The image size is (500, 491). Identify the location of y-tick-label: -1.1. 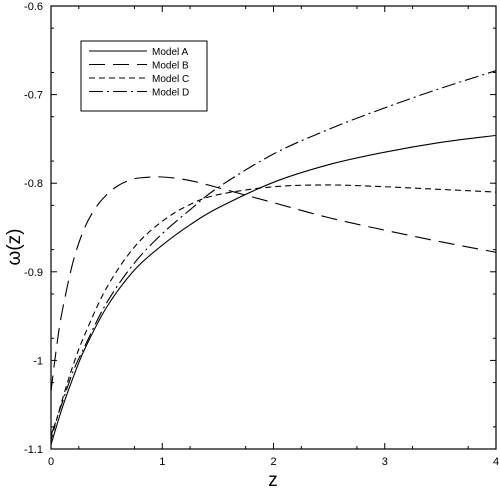
(33, 450).